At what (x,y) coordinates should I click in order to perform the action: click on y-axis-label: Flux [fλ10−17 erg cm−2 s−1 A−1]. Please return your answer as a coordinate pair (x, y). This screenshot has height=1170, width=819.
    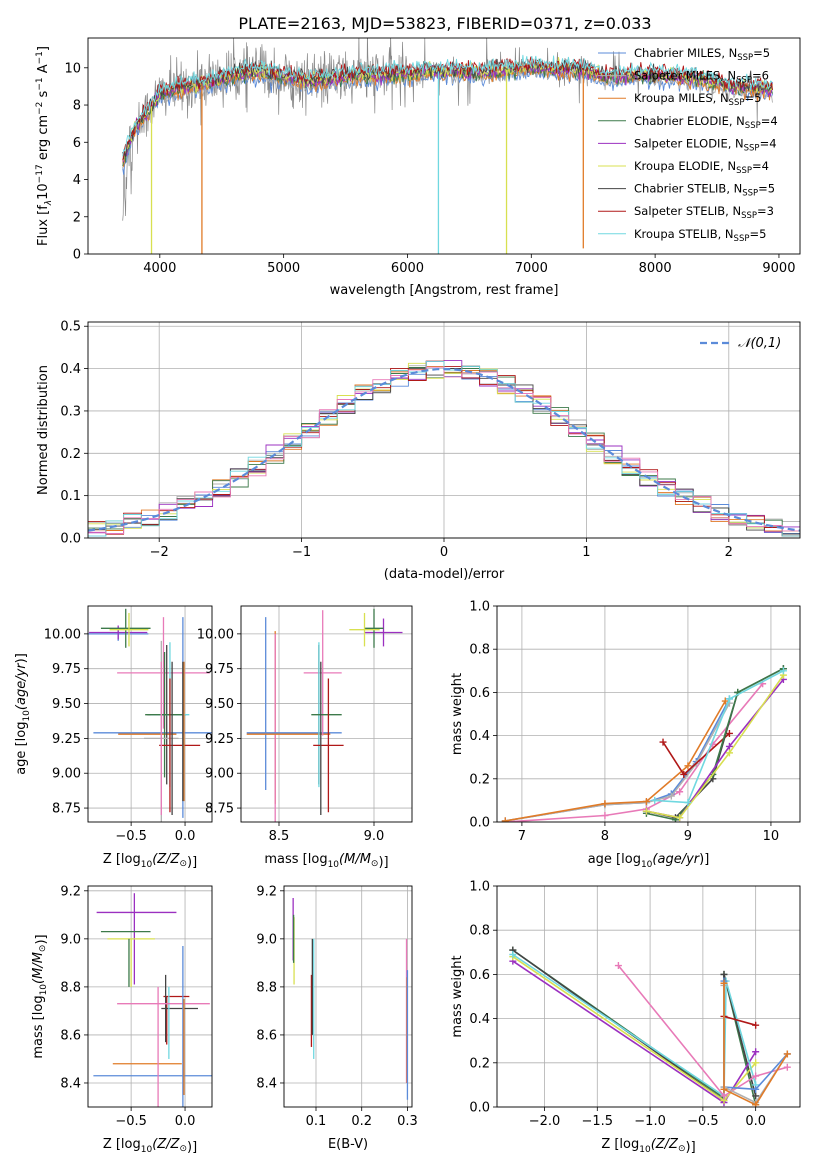
    Looking at the image, I should click on (44, 146).